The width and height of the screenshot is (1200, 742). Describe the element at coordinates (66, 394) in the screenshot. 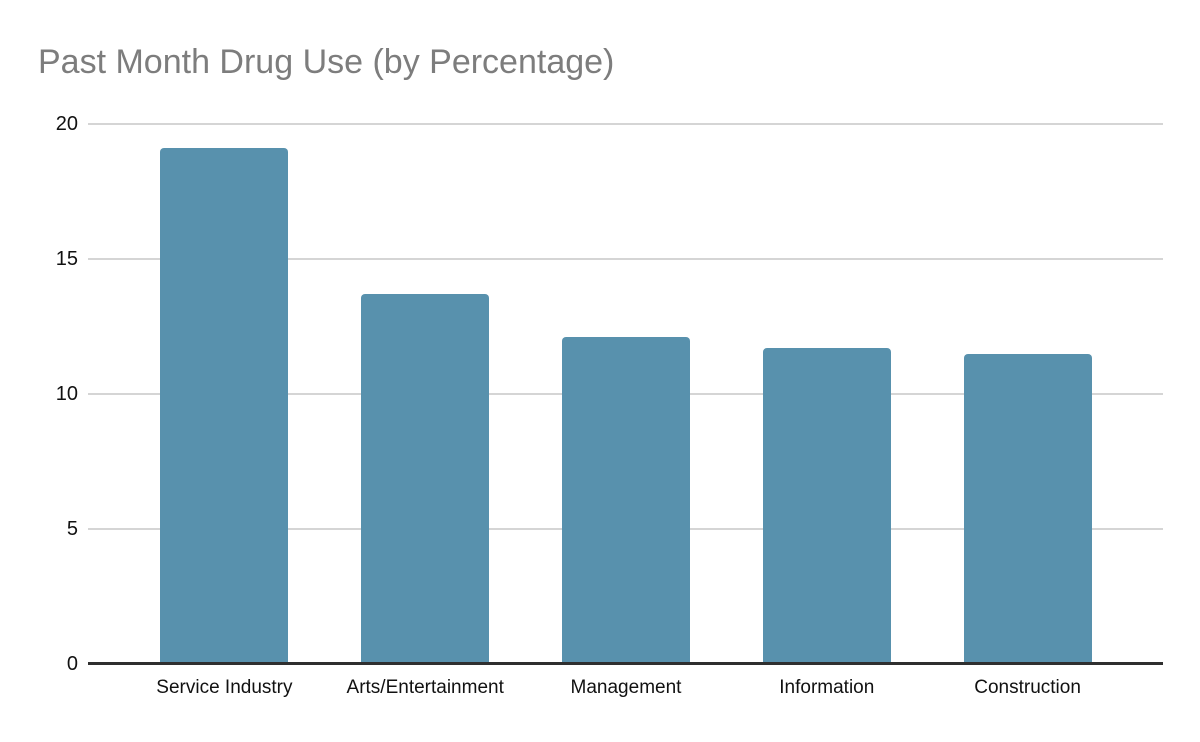

I see `y-tick-label: 10` at that location.